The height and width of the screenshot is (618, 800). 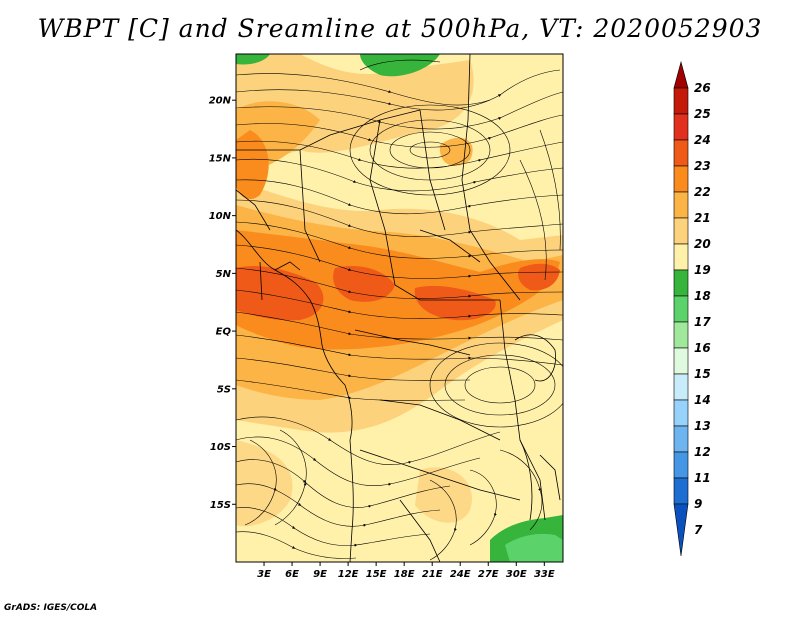 What do you see at coordinates (692, 308) in the screenshot?
I see `colorbar: 26 25 24 23 22 21 20 19 18 17 16 15 14 13 12 11 9 7` at bounding box center [692, 308].